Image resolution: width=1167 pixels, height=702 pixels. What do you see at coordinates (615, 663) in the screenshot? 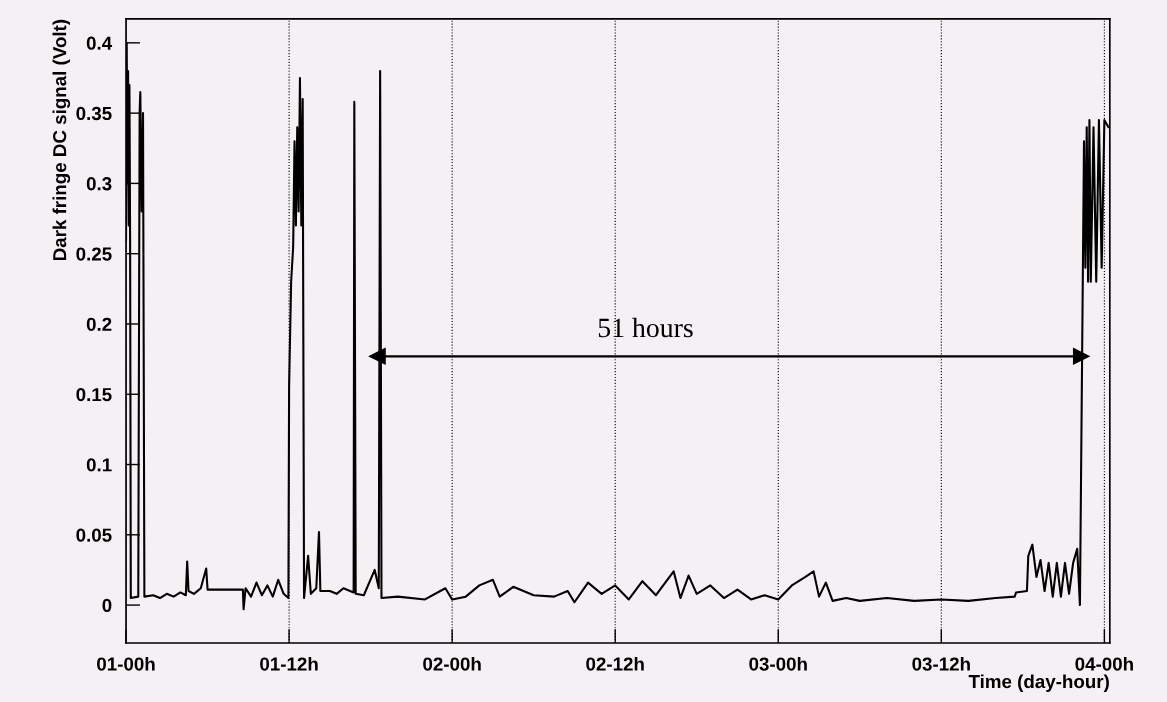
I see `x-tick-label: 02-12h` at bounding box center [615, 663].